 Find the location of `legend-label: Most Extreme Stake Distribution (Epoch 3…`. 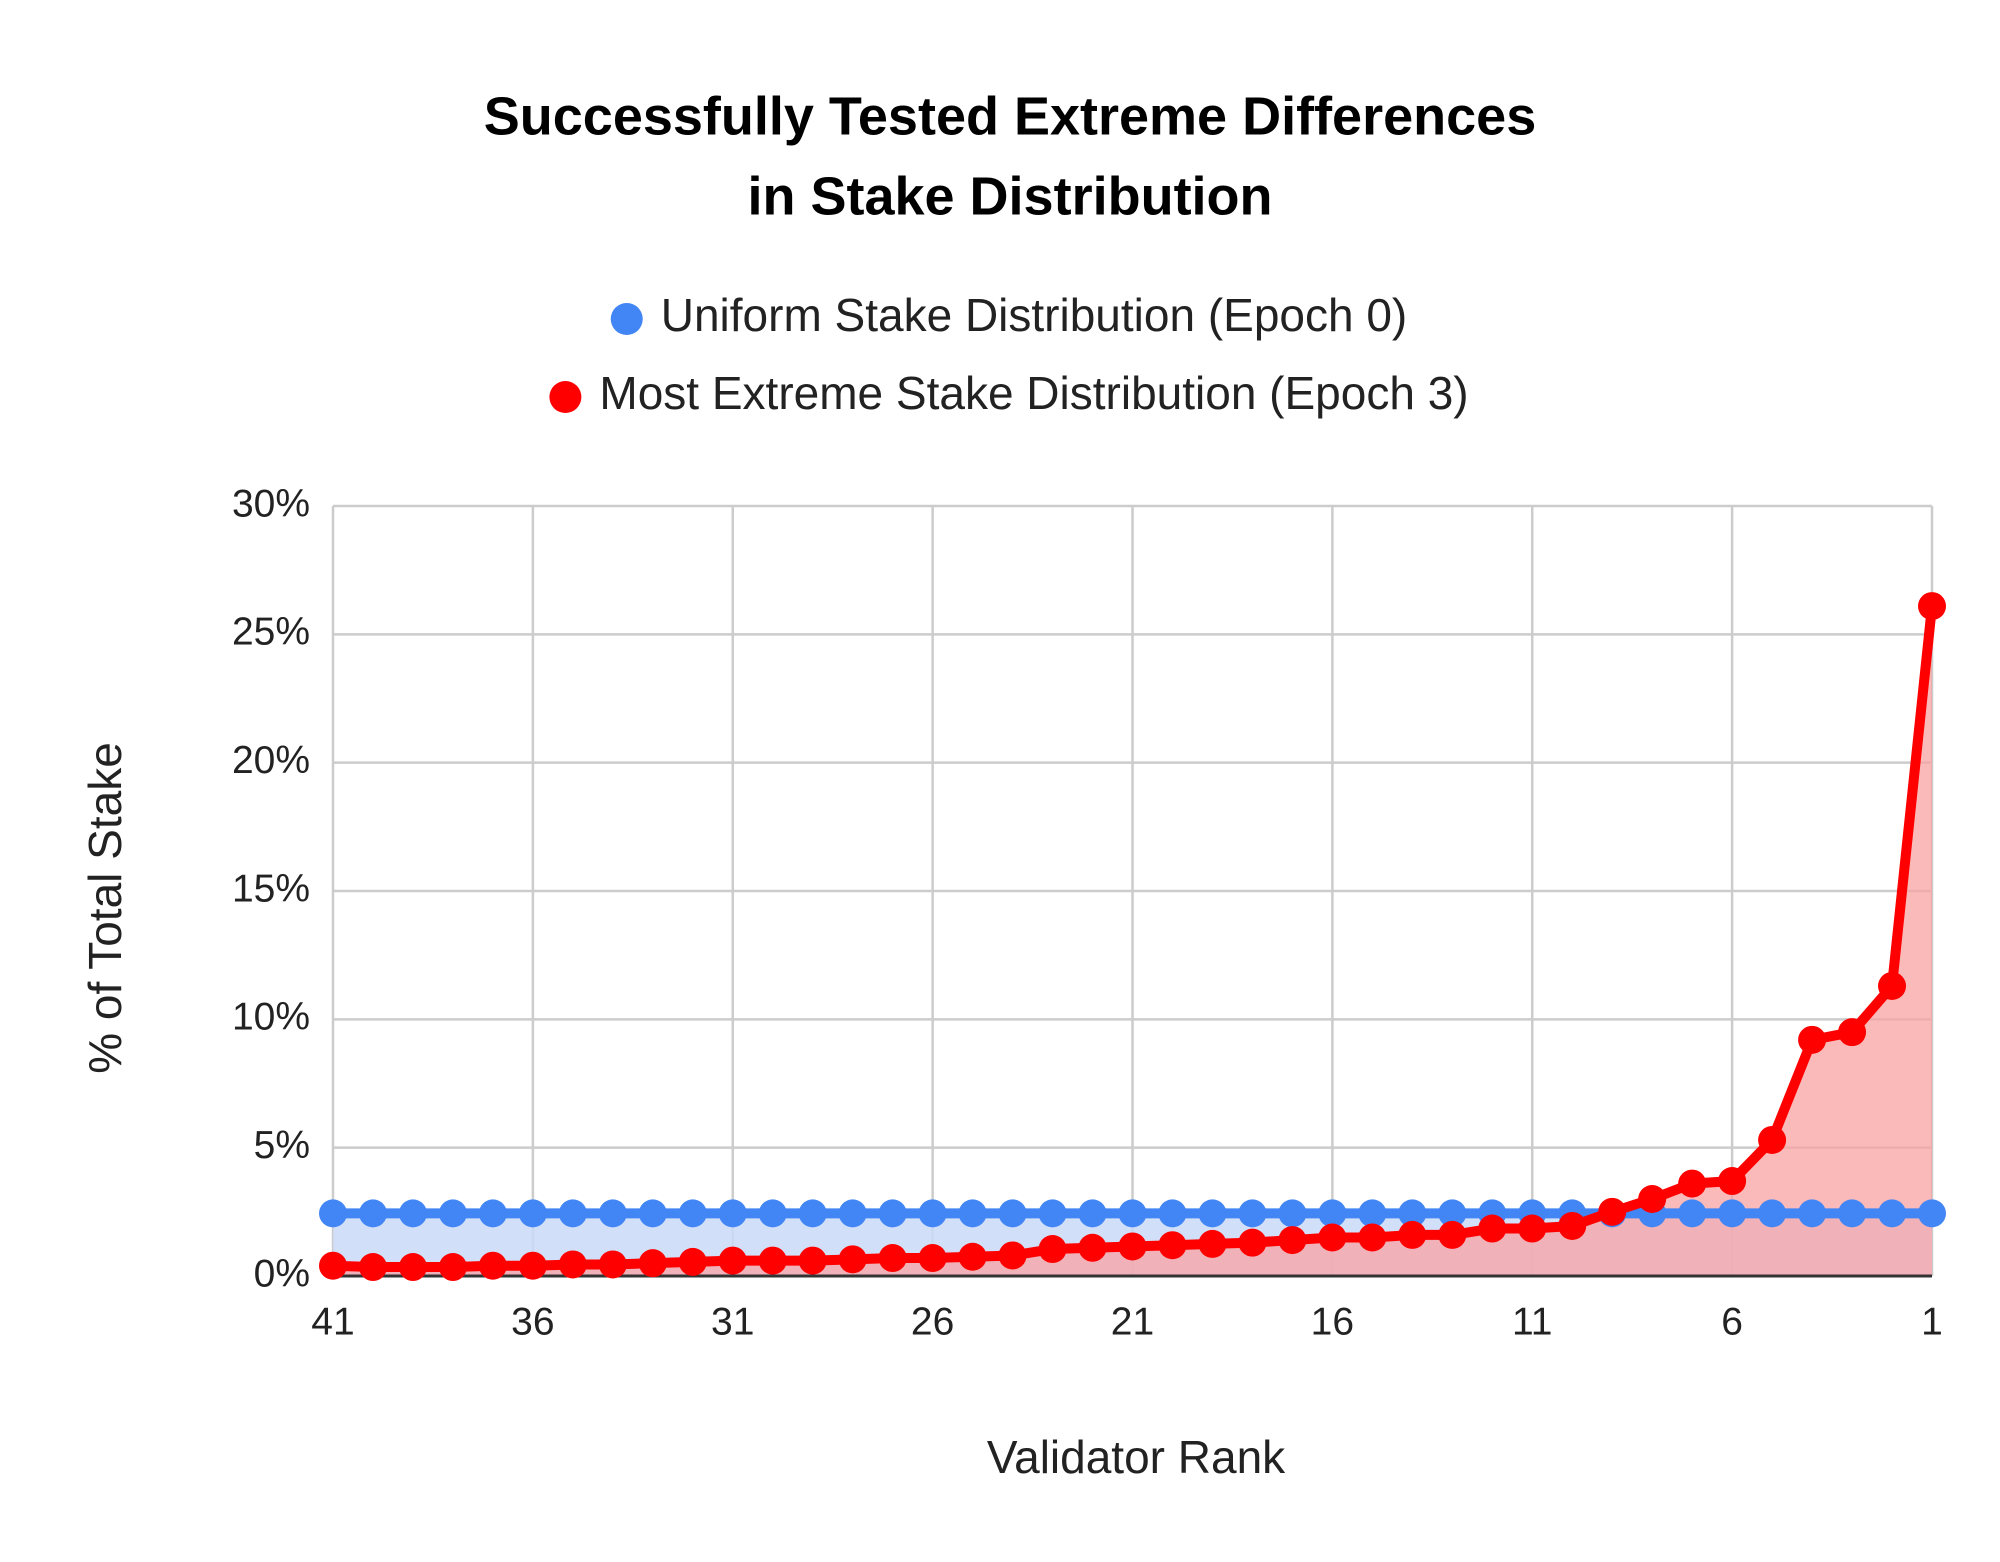

legend-label: Most Extreme Stake Distribution (Epoch 3… is located at coordinates (1033, 393).